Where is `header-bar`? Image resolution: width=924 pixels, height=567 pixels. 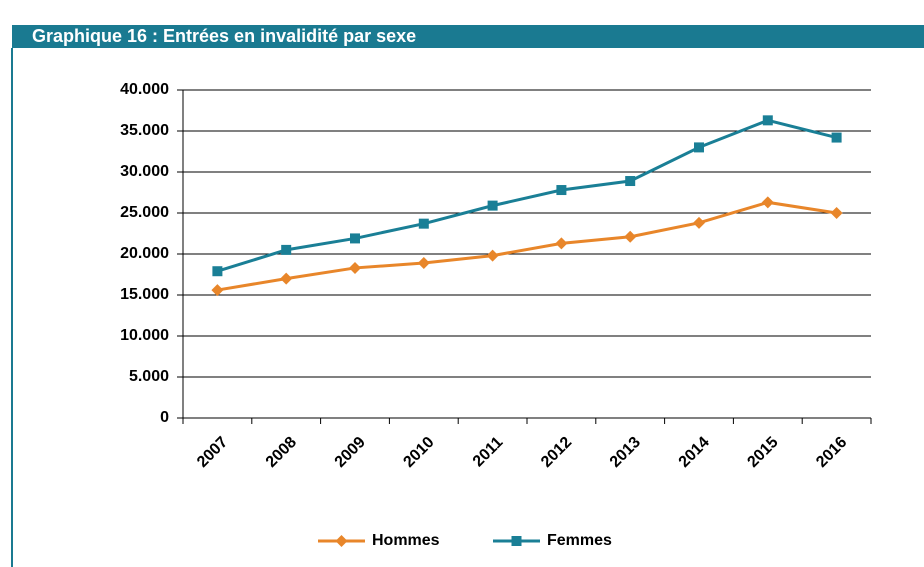 header-bar is located at coordinates (468, 36).